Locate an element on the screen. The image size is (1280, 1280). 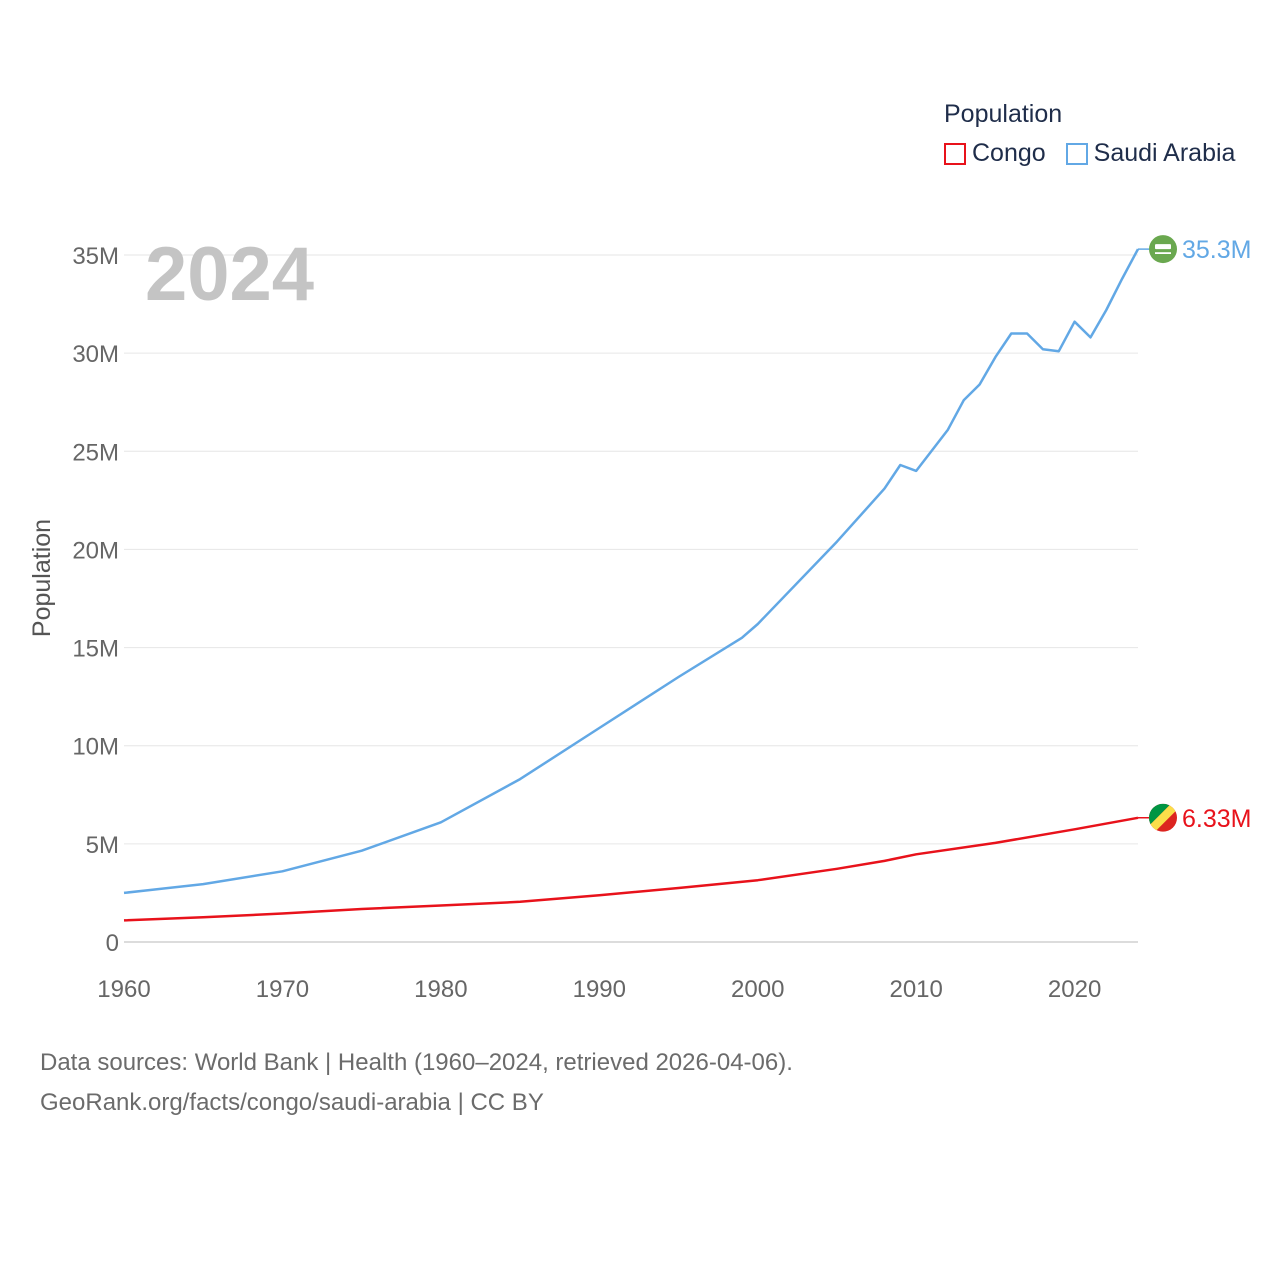
legend-label-saudi-arabia: Saudi Arabia is located at coordinates (1164, 153).